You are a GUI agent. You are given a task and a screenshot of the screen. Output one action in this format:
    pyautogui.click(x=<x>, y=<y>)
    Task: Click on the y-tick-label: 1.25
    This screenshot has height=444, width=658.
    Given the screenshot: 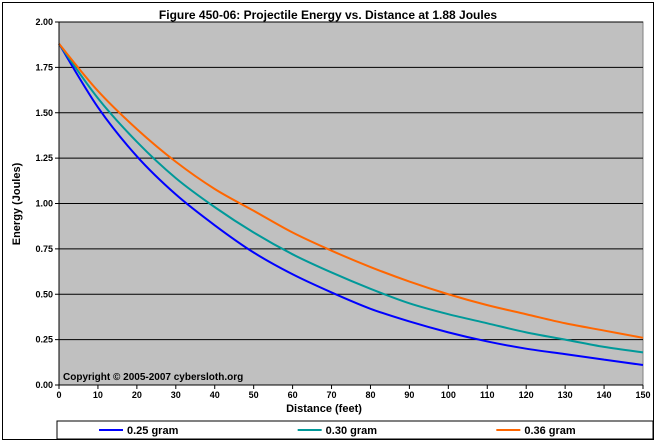 What is the action you would take?
    pyautogui.click(x=44, y=158)
    